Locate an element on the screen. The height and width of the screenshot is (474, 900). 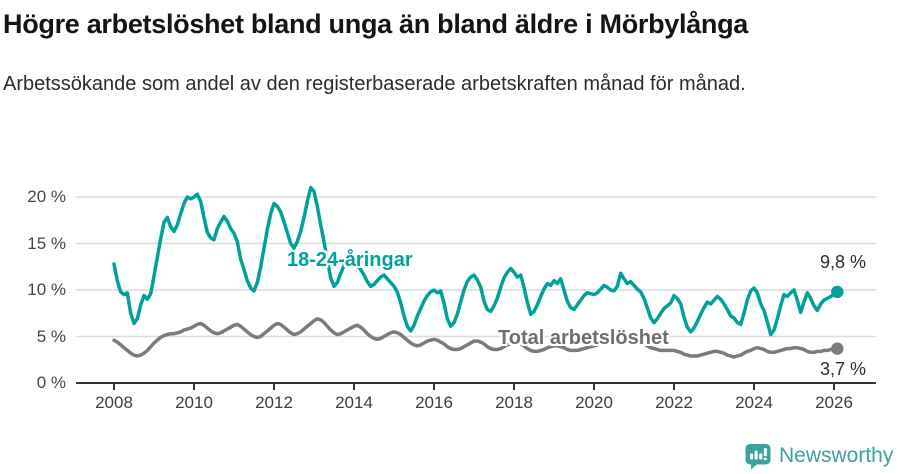
x-axis-label: 2014 is located at coordinates (354, 402).